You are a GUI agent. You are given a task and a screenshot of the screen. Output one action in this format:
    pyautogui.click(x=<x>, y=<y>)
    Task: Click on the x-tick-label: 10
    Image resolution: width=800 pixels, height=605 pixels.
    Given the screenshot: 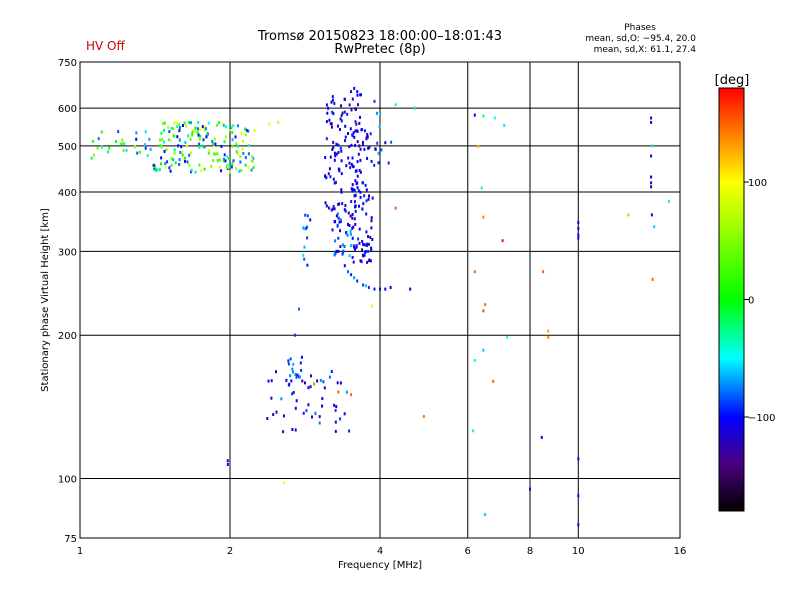 What is the action you would take?
    pyautogui.click(x=578, y=551)
    